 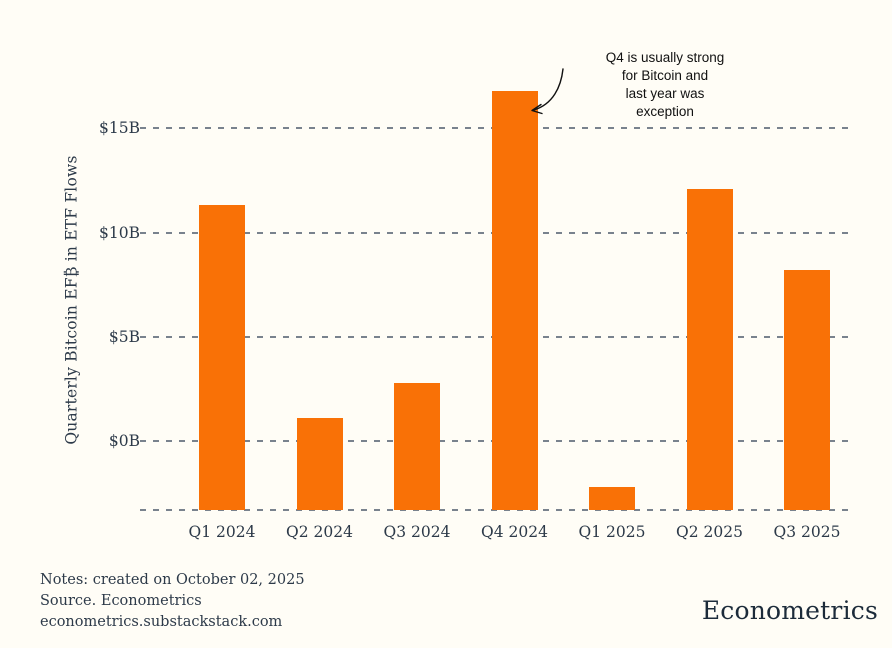 What do you see at coordinates (514, 300) in the screenshot?
I see `bar-q4-2024` at bounding box center [514, 300].